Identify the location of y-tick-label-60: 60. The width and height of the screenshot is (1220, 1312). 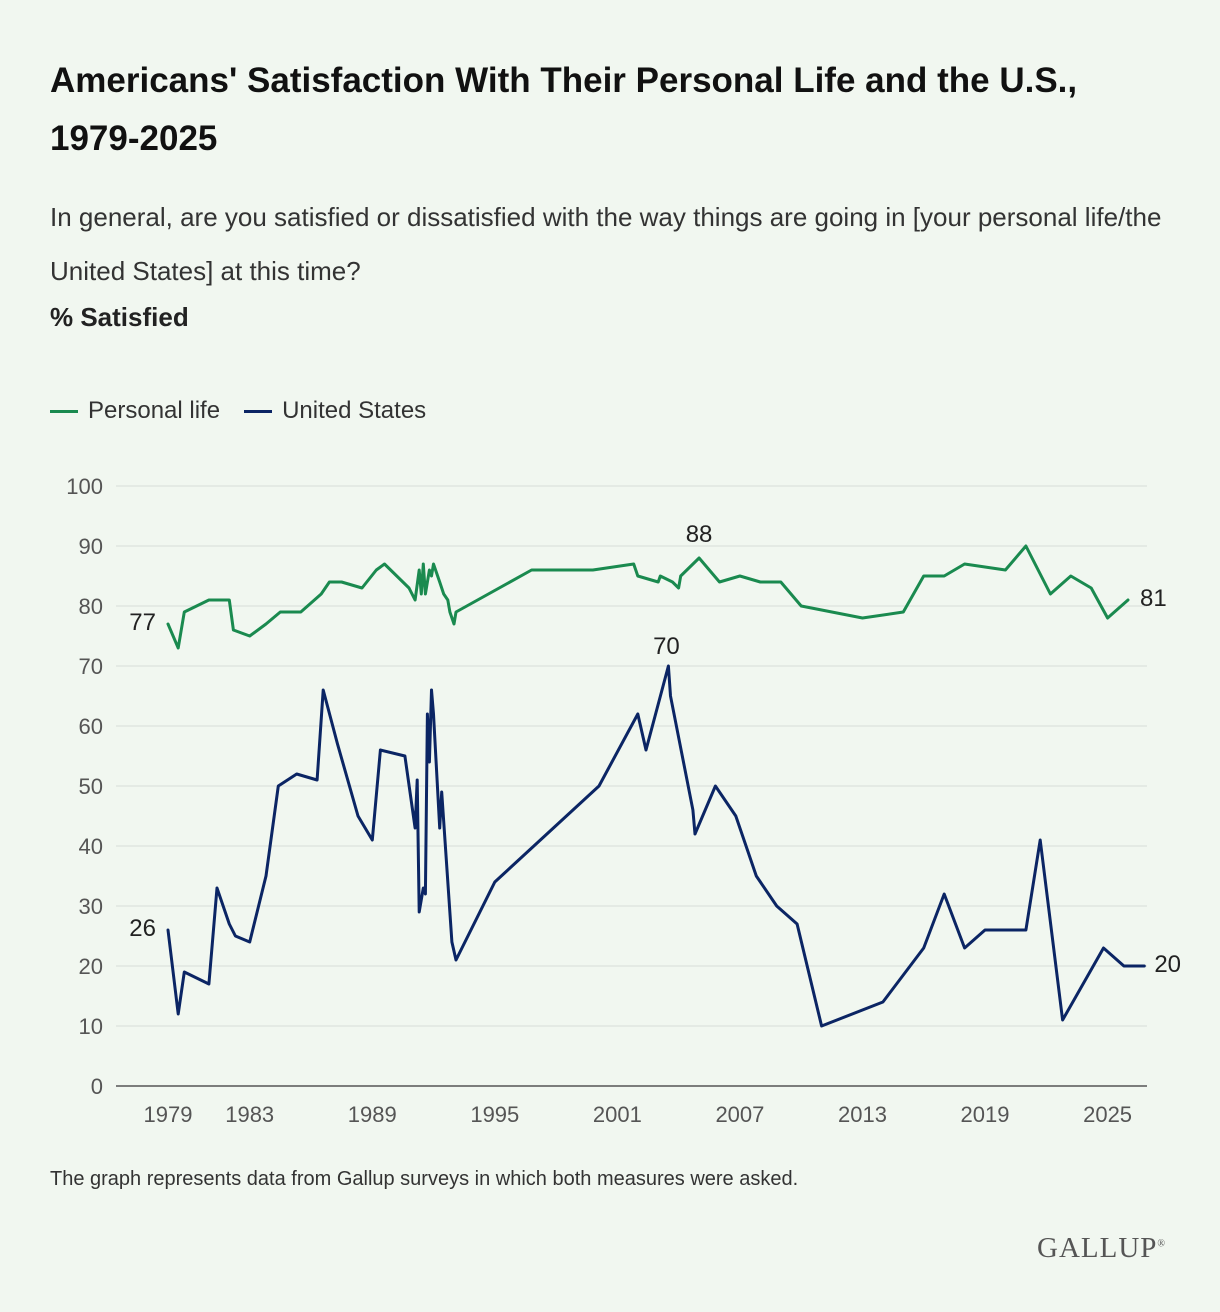
(91, 726).